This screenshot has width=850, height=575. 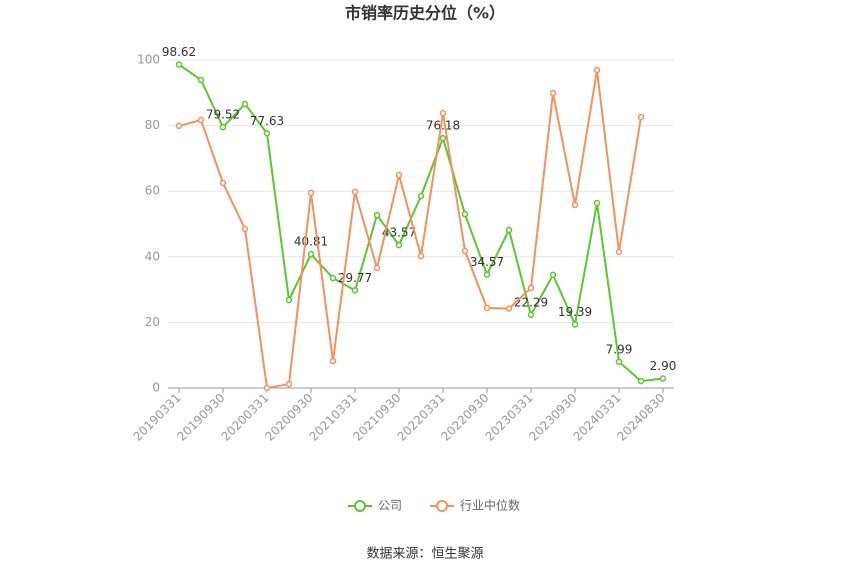 What do you see at coordinates (641, 417) in the screenshot?
I see `x-tick-label: 20240830` at bounding box center [641, 417].